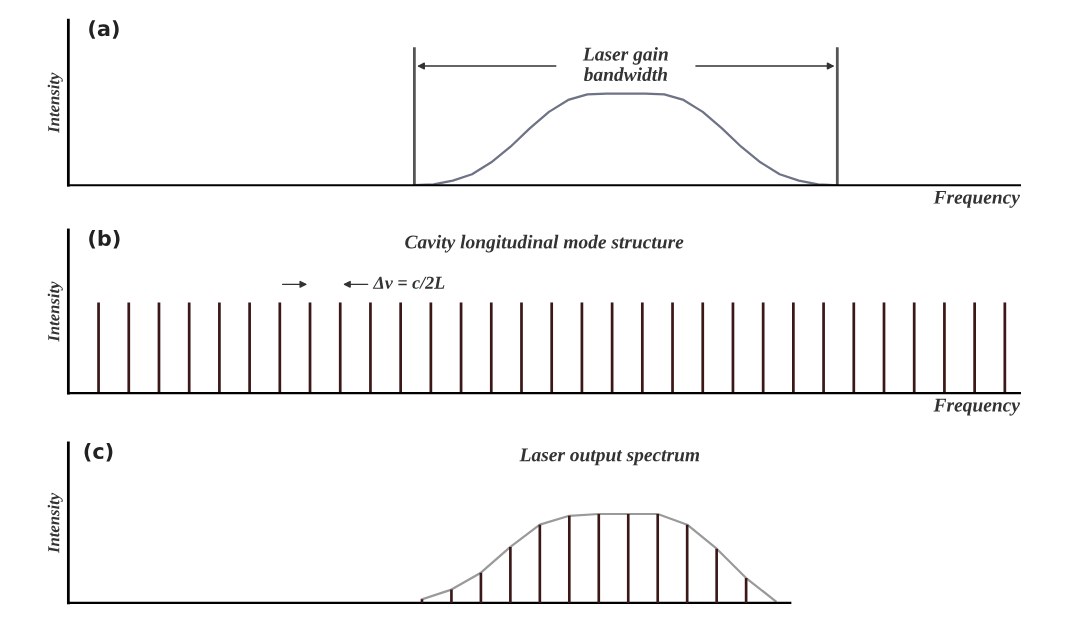 The width and height of the screenshot is (1068, 630). What do you see at coordinates (98, 452) in the screenshot?
I see `text: (c)` at bounding box center [98, 452].